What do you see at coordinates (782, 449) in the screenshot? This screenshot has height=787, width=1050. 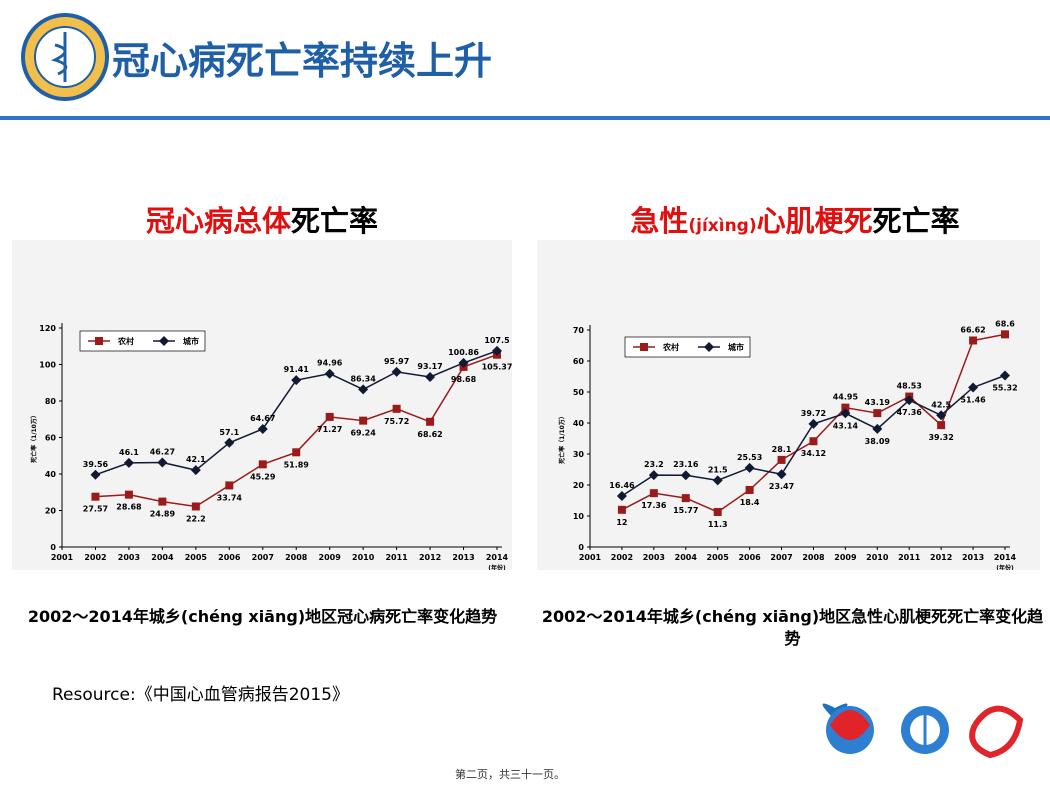 I see `value-label: 28.1` at bounding box center [782, 449].